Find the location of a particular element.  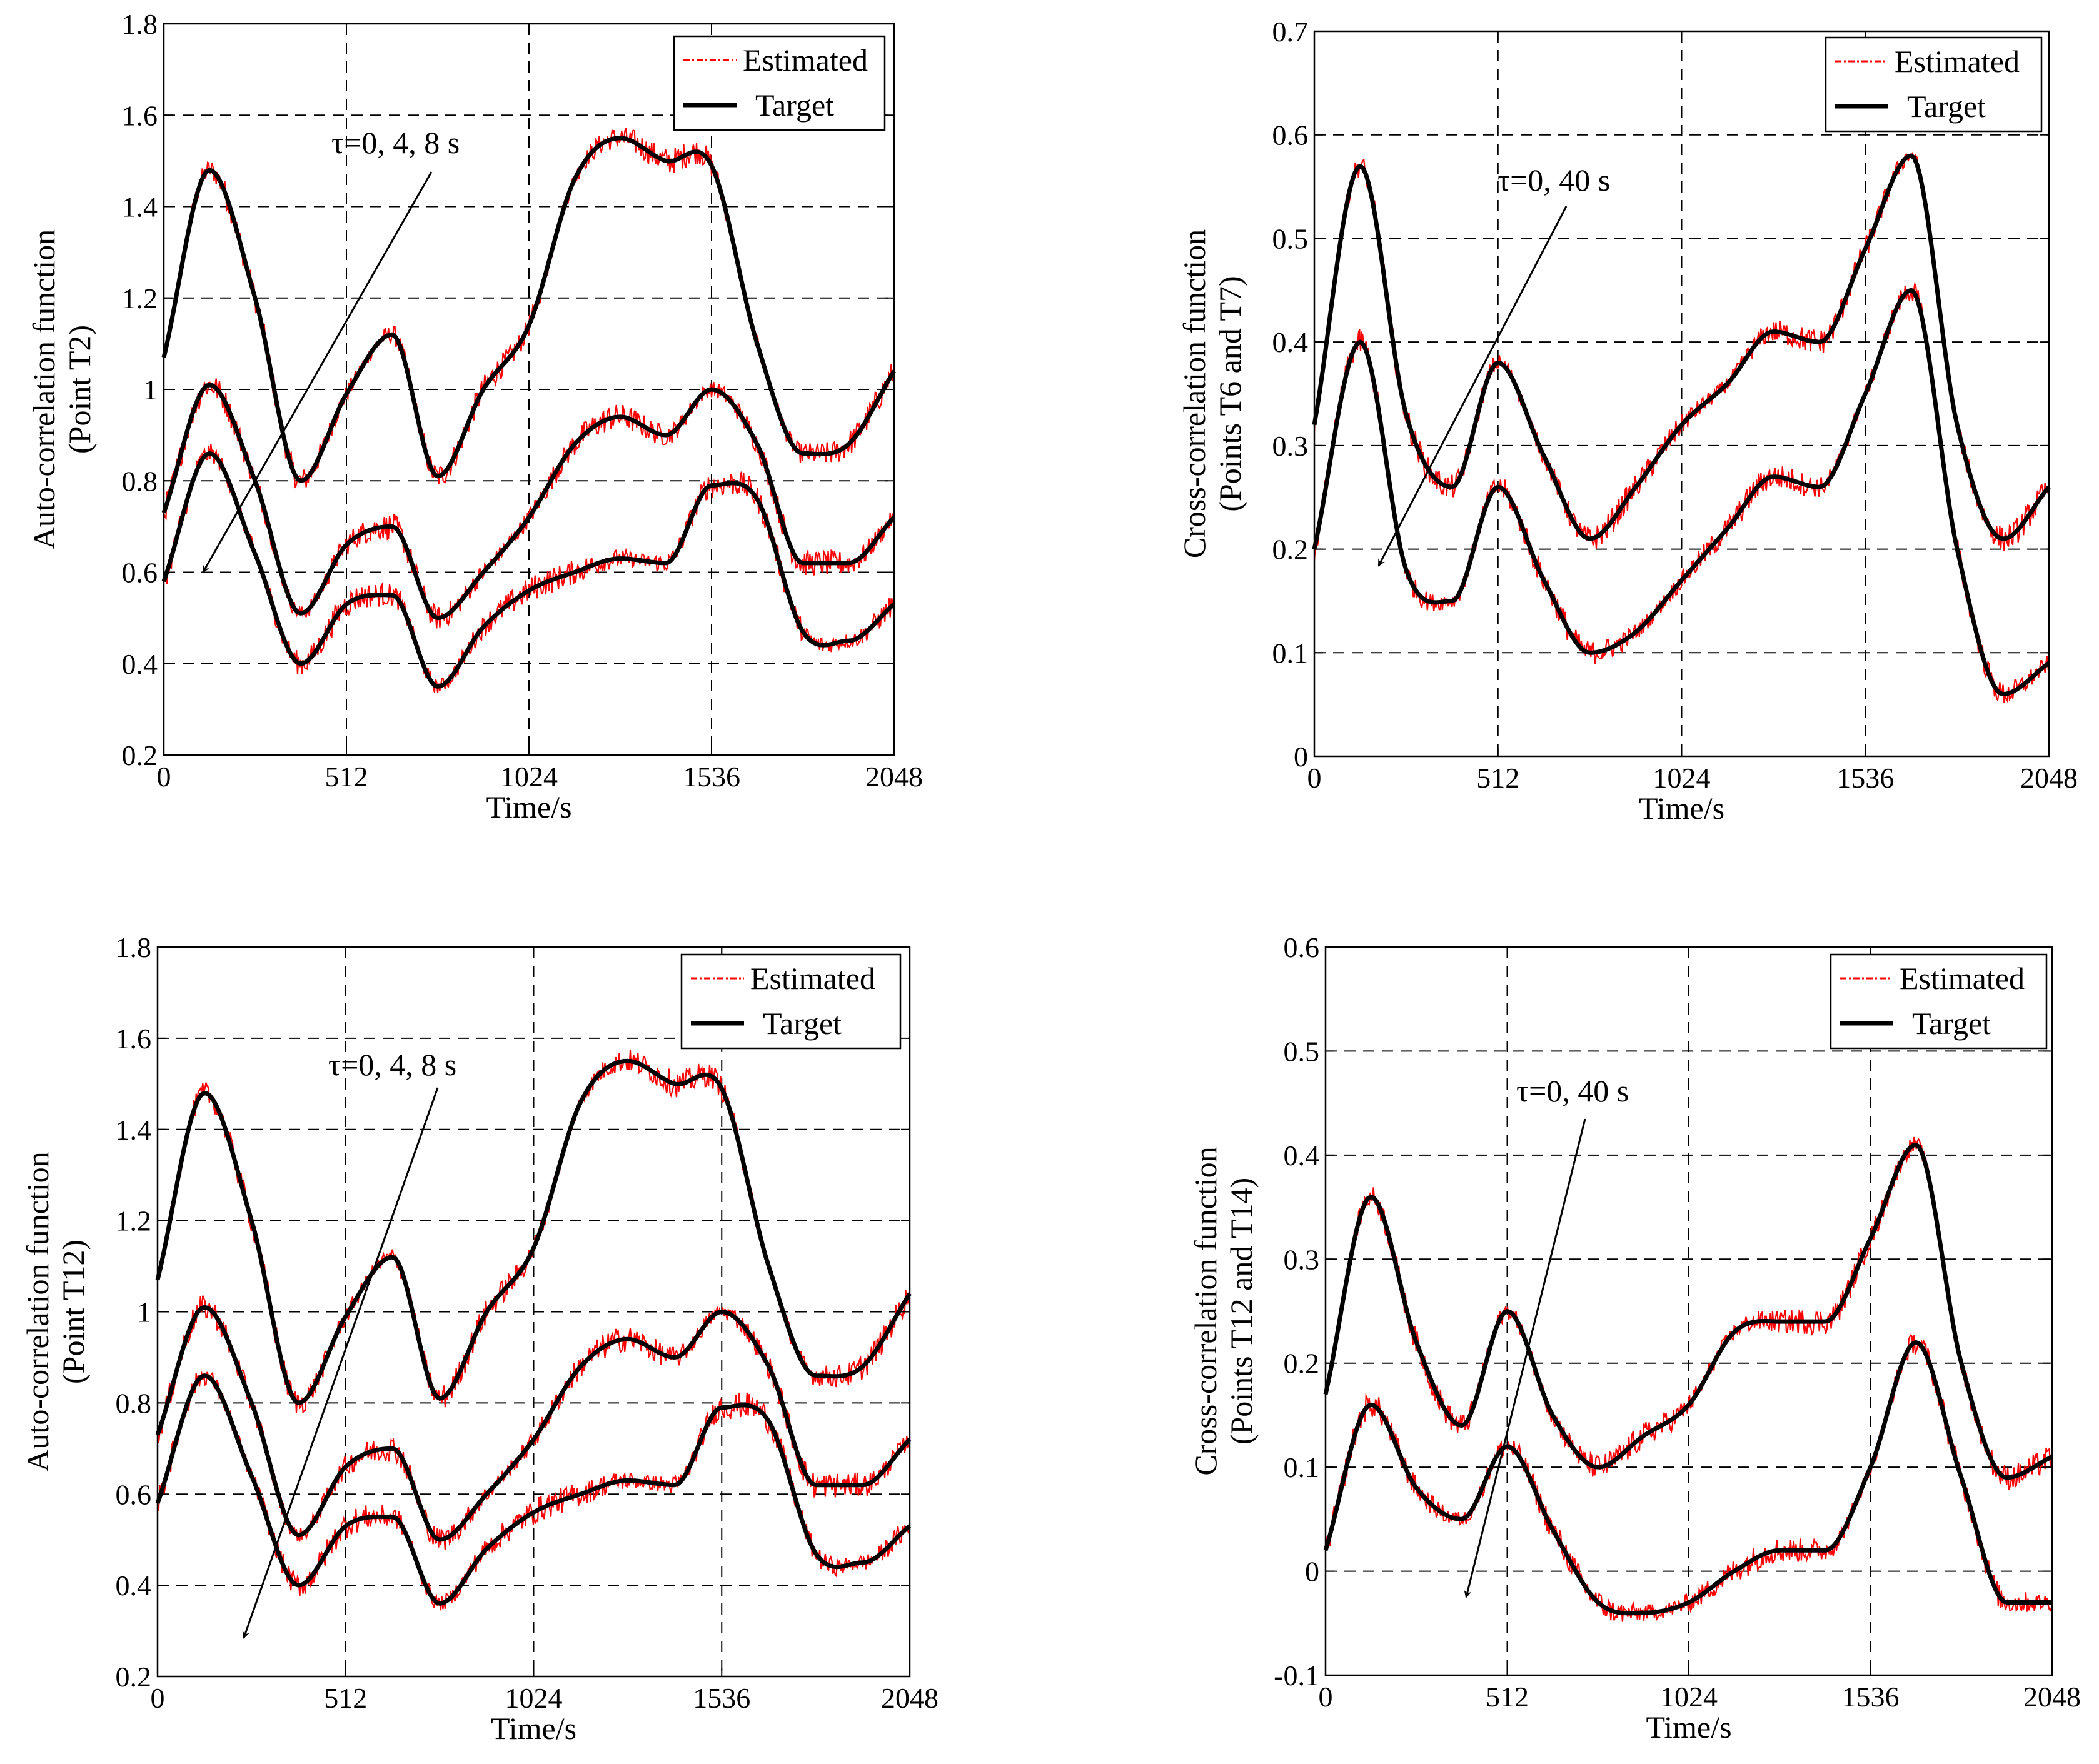

y-axis-label-subtitle: (Point T12) is located at coordinates (73, 1312).